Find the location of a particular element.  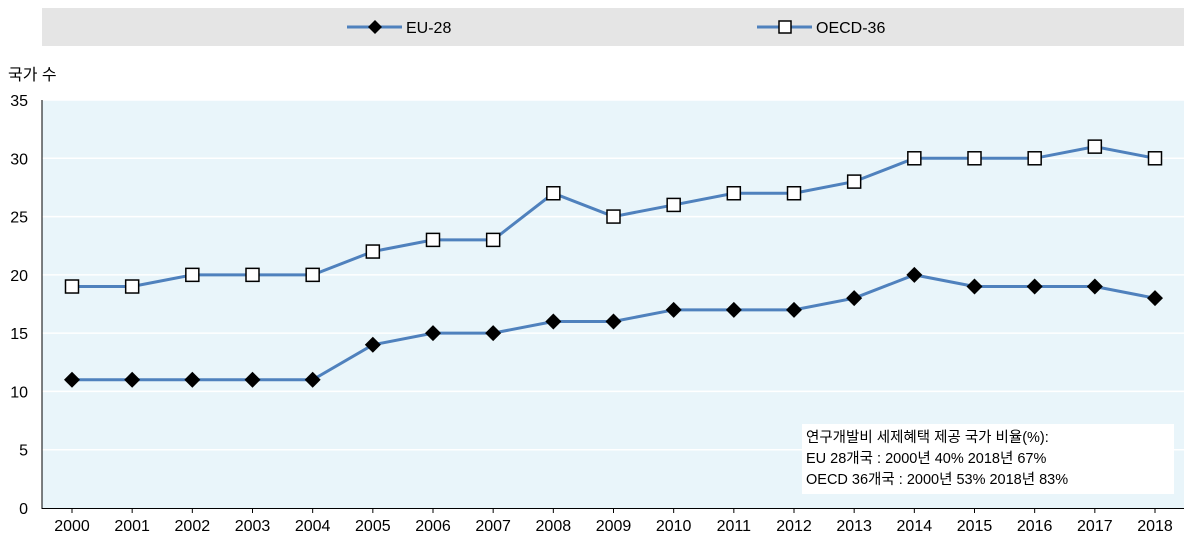

legend-label-eu28: EU-28 is located at coordinates (428, 28).